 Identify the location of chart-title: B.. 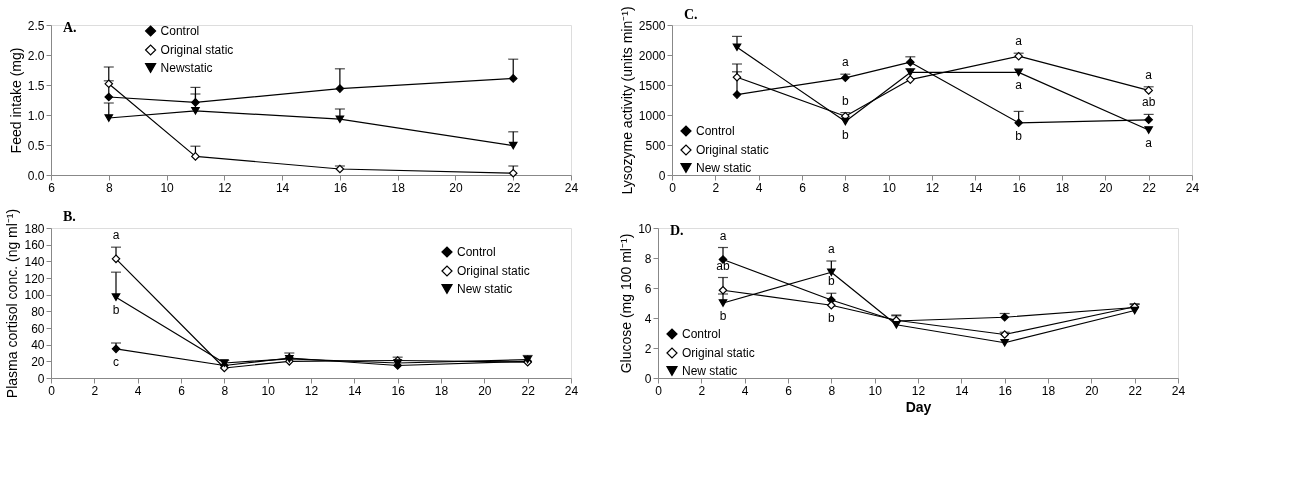
(69, 217).